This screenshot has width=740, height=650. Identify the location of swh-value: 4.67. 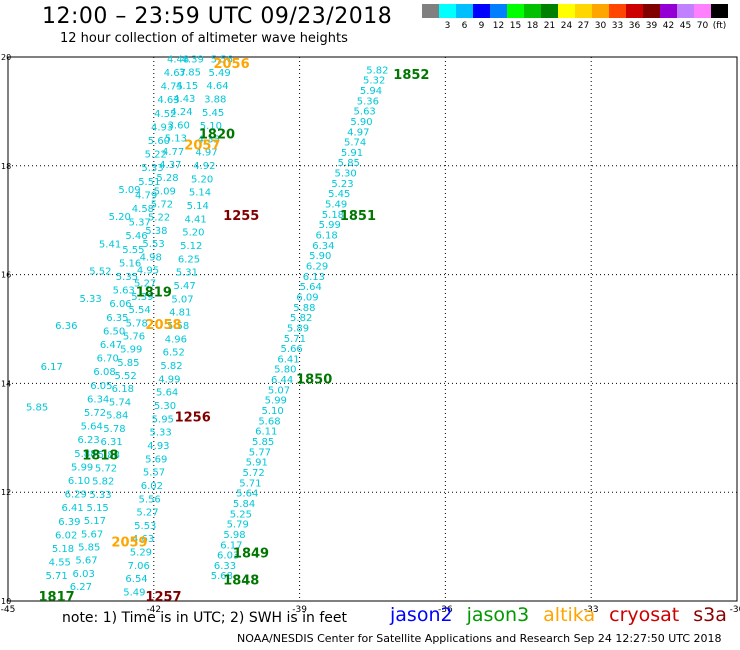
(175, 73).